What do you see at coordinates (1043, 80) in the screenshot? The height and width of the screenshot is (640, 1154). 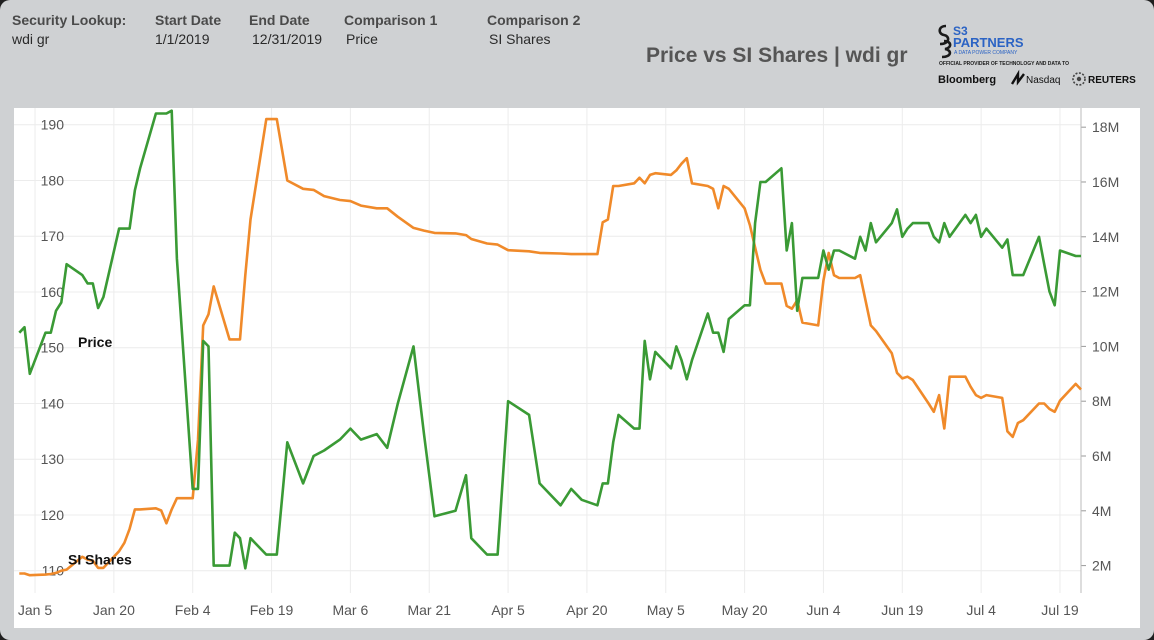 I see `logo-partner-nasdaq: Nasdaq` at bounding box center [1043, 80].